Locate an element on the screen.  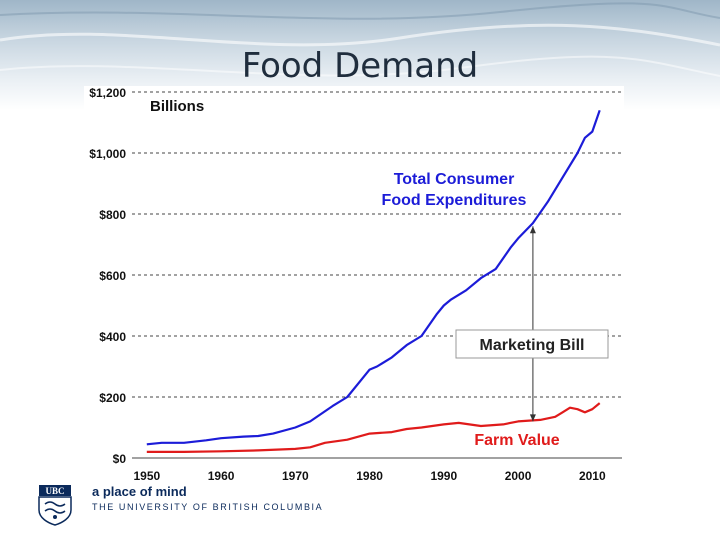
ubc-crest-logo: UBC is located at coordinates (55, 505).